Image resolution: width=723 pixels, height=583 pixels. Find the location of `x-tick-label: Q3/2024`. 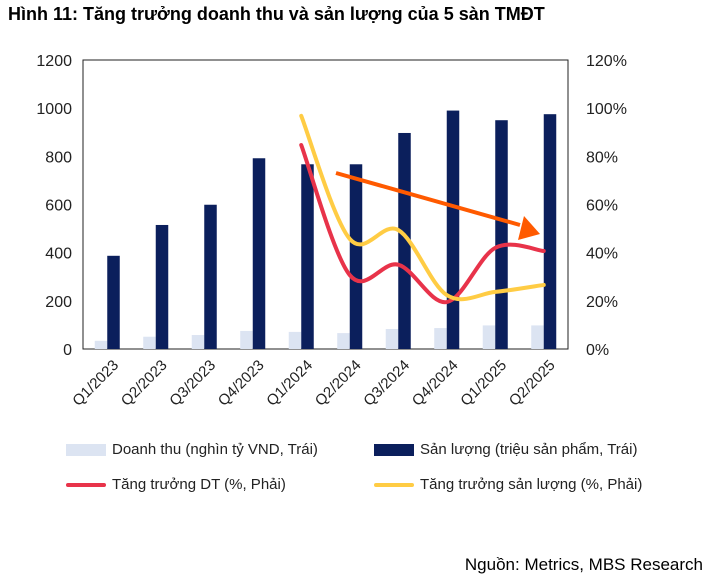

x-tick-label: Q3/2024 is located at coordinates (386, 383).